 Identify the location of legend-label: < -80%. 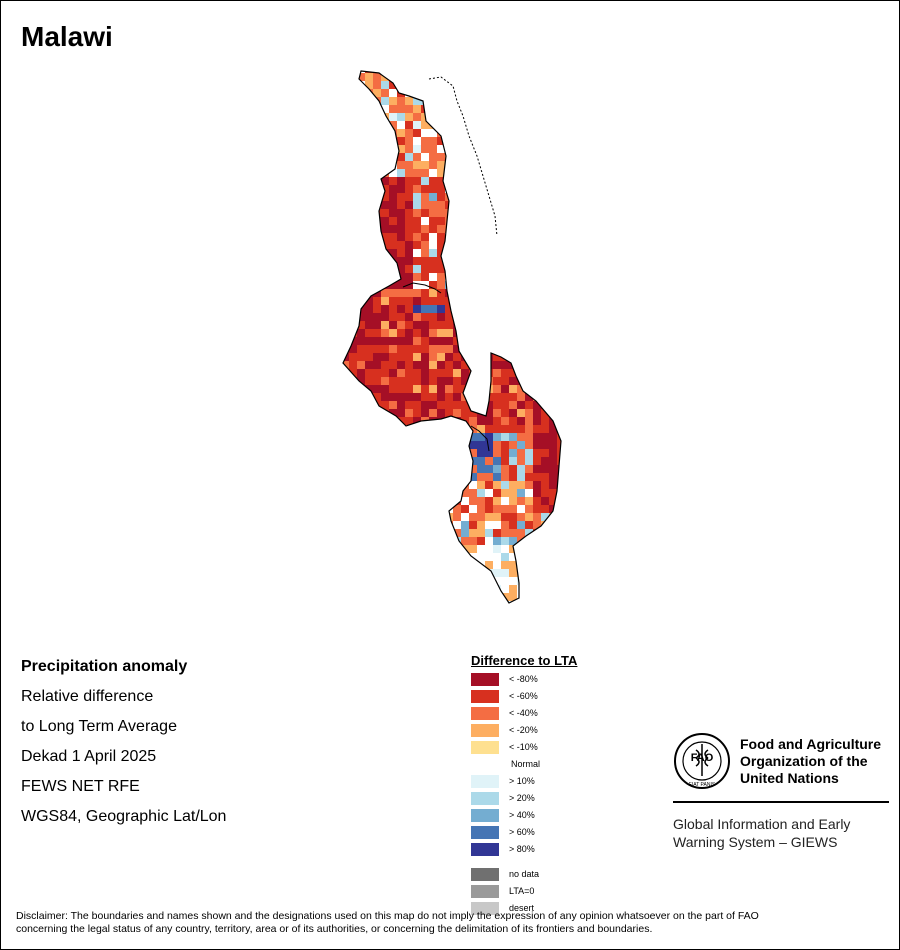
(523, 679).